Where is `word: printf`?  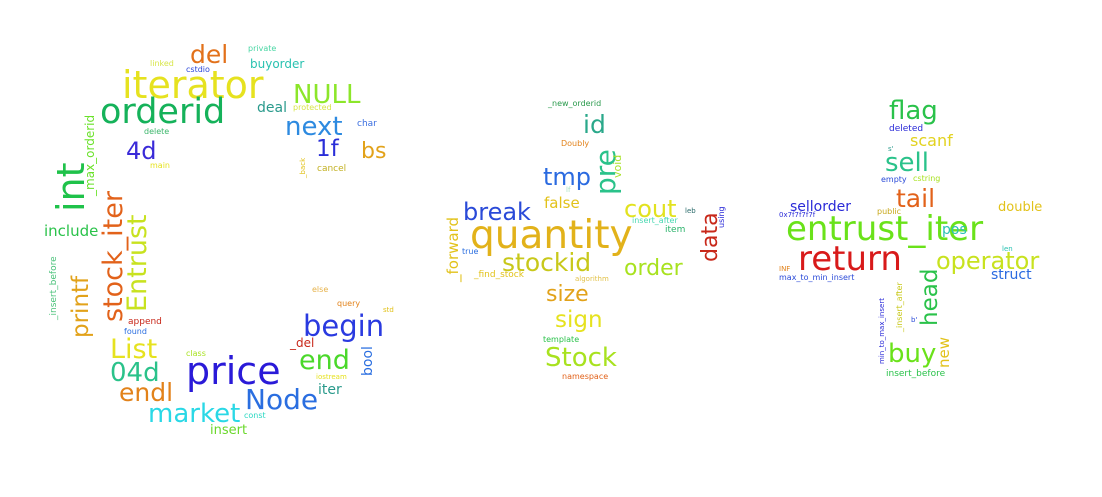 word: printf is located at coordinates (81, 306).